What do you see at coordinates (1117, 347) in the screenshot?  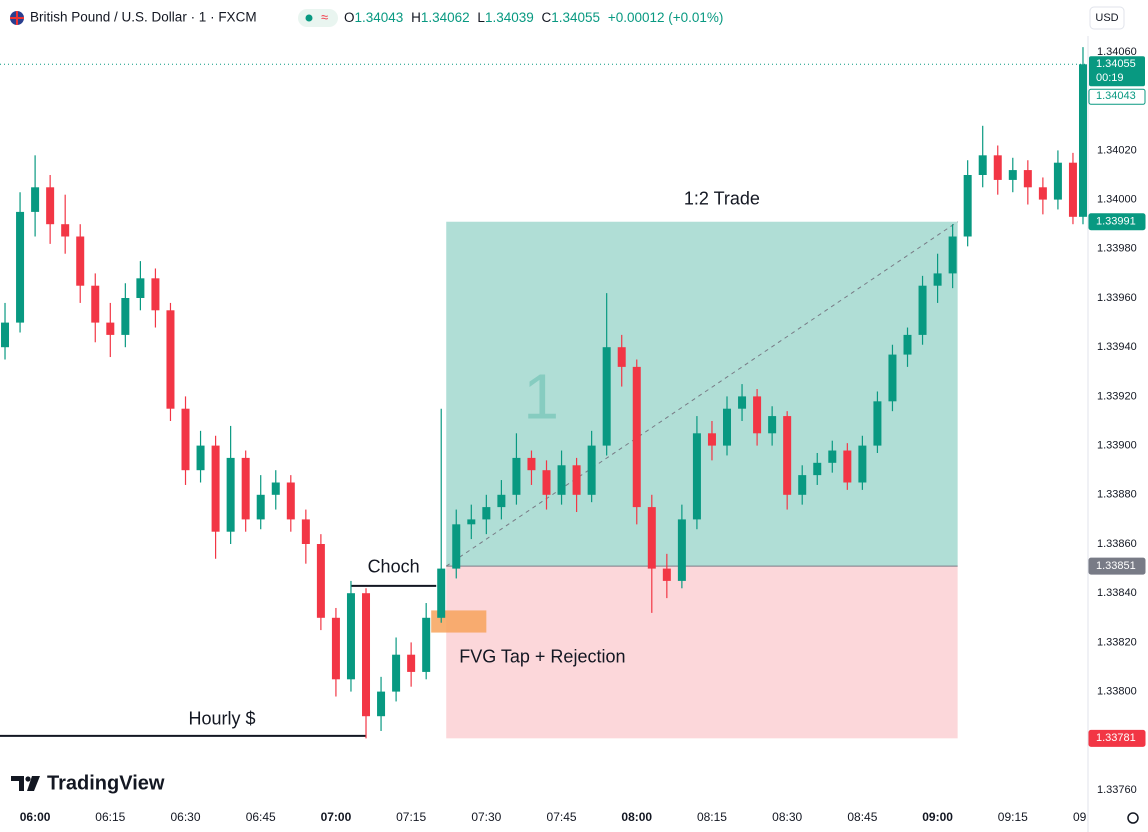 I see `y-tick-label: 1.33940` at bounding box center [1117, 347].